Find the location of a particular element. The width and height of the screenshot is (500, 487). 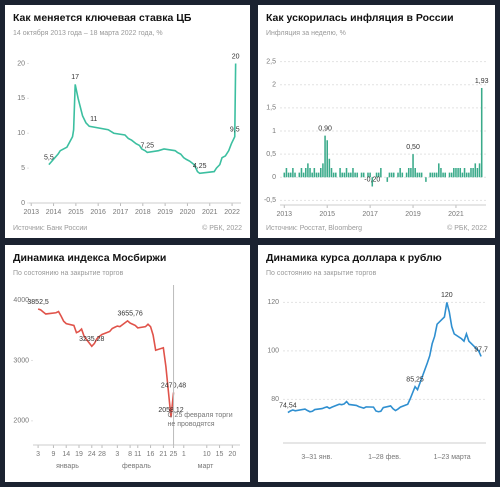

x-tick-label: 11 is located at coordinates (137, 454).